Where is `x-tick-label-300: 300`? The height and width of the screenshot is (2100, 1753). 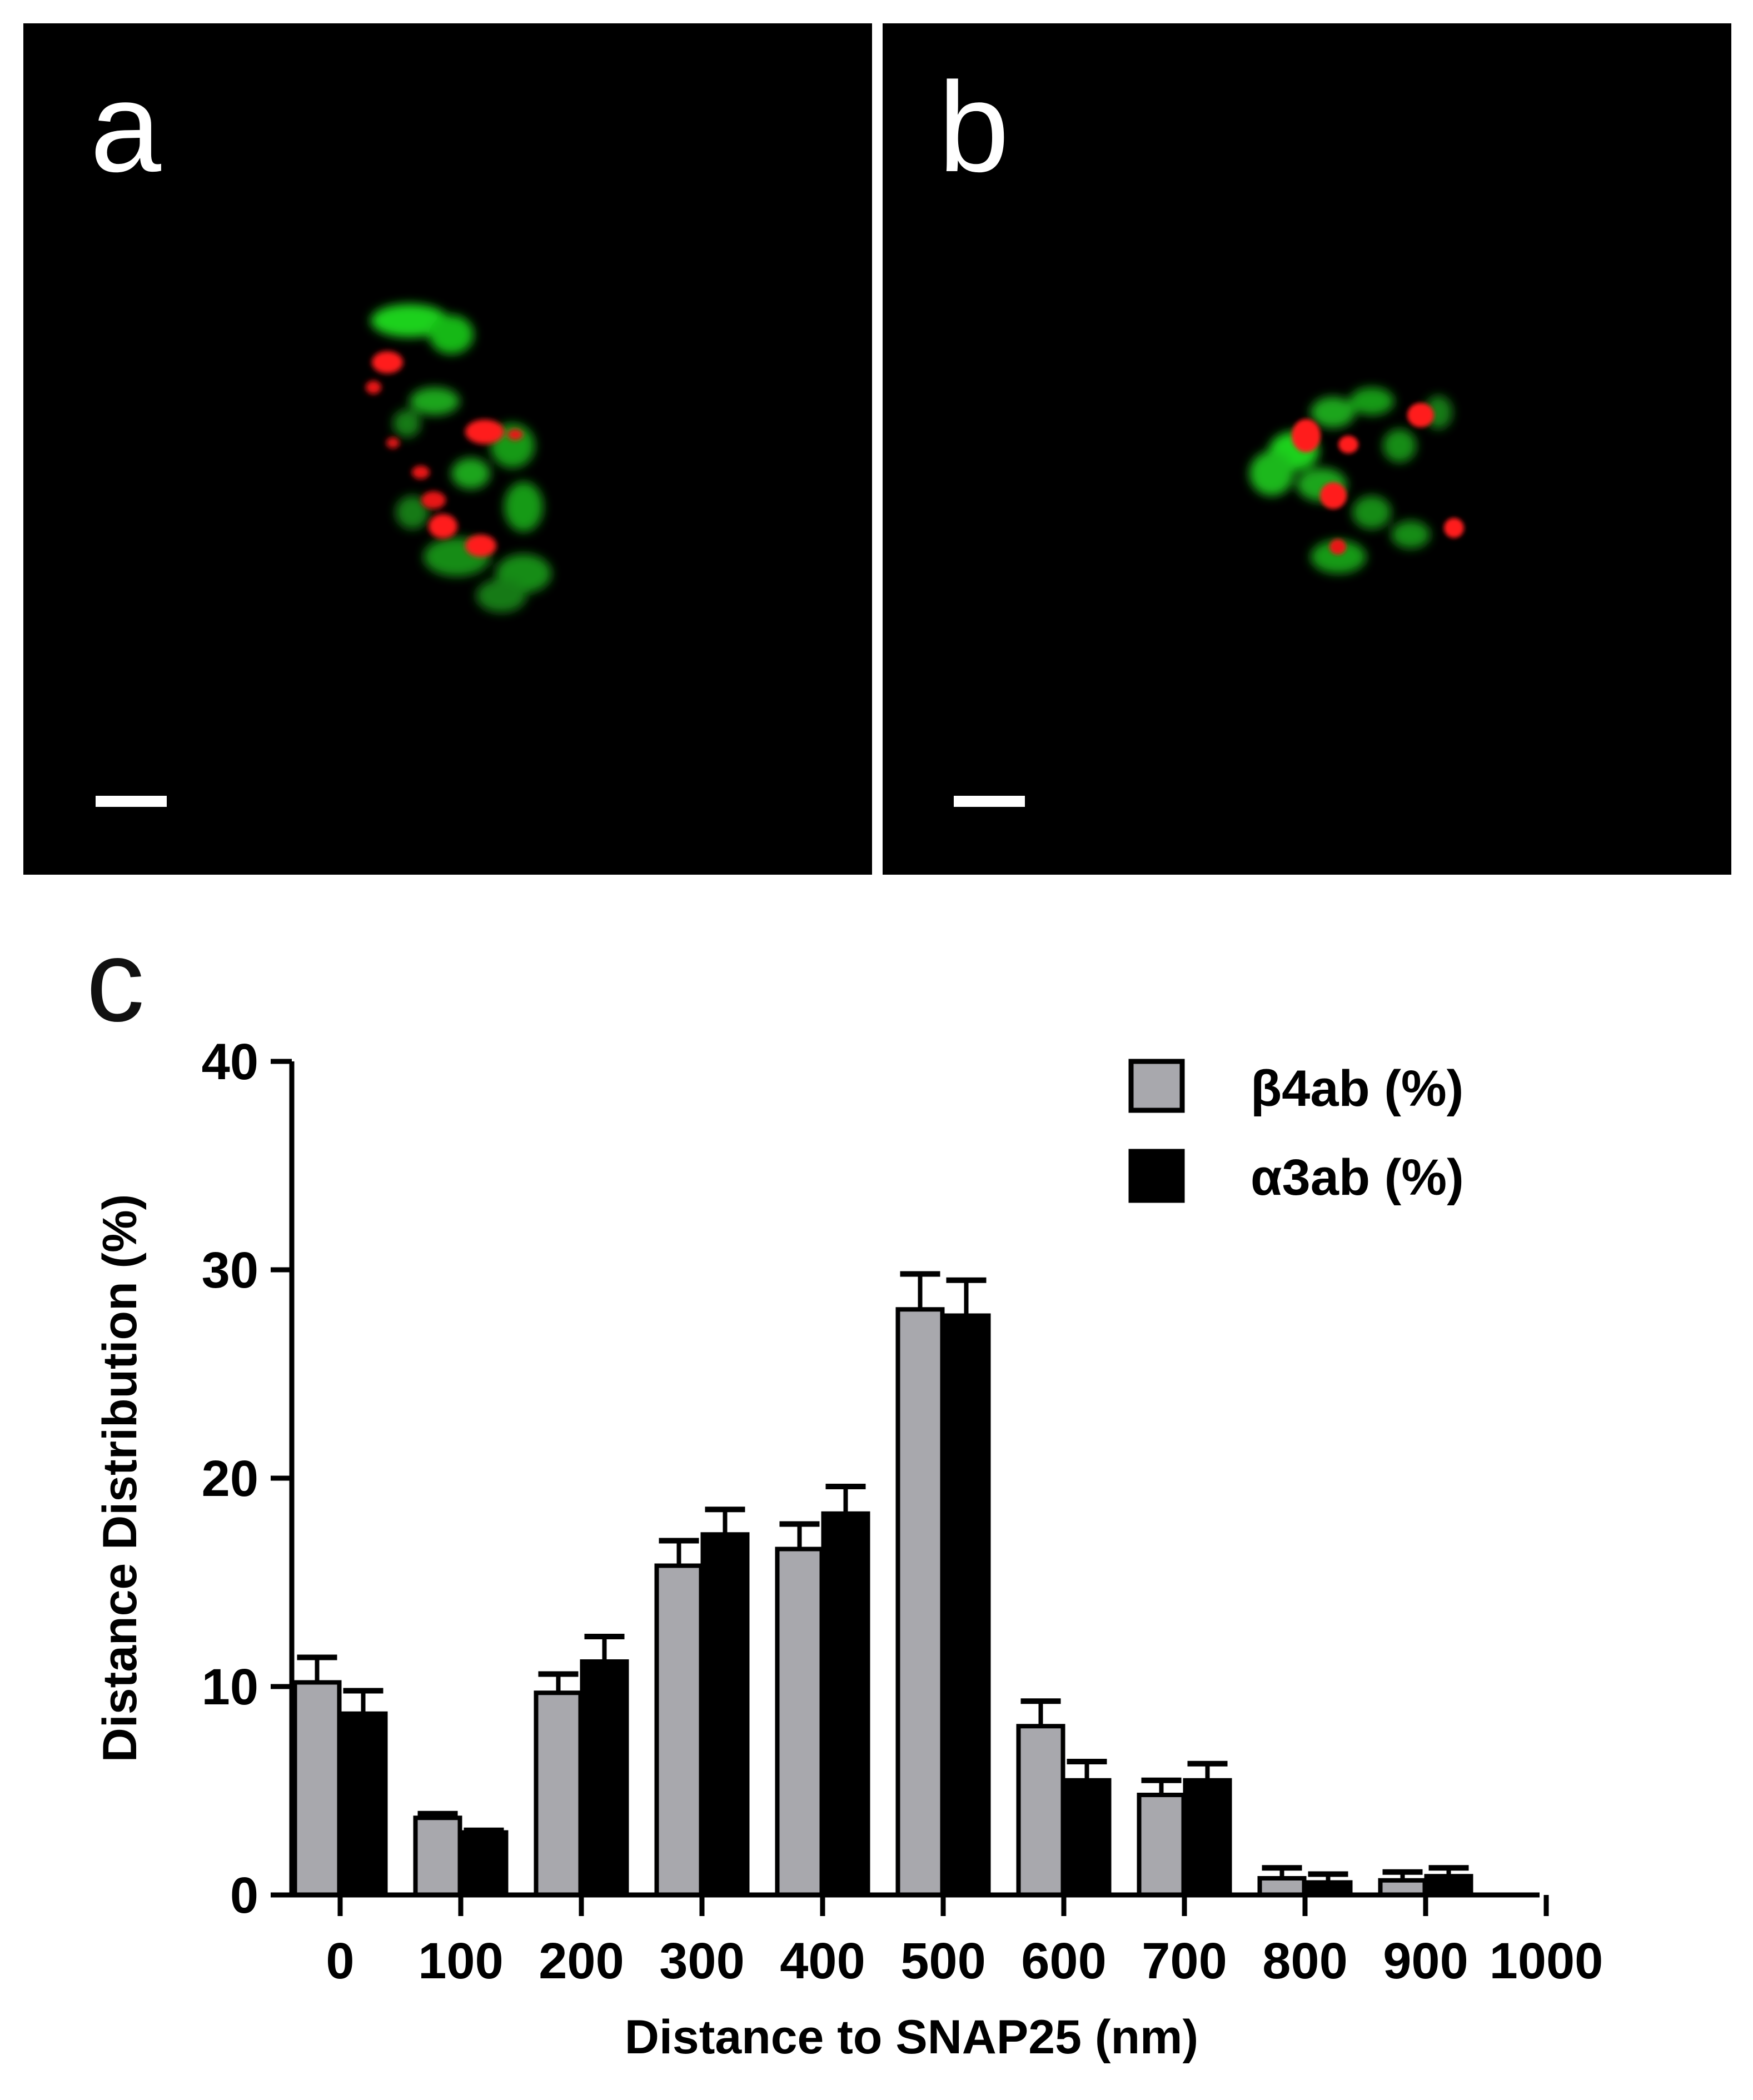
x-tick-label-300: 300 is located at coordinates (702, 1961).